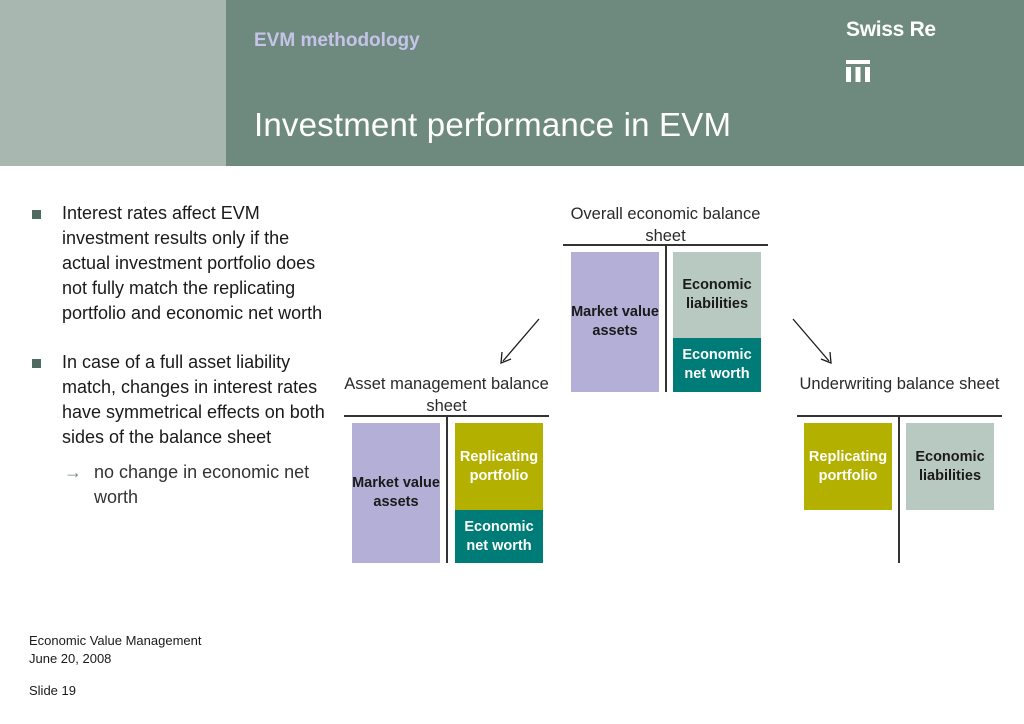  Describe the element at coordinates (858, 71) in the screenshot. I see `swiss-re-logo-icon` at that location.